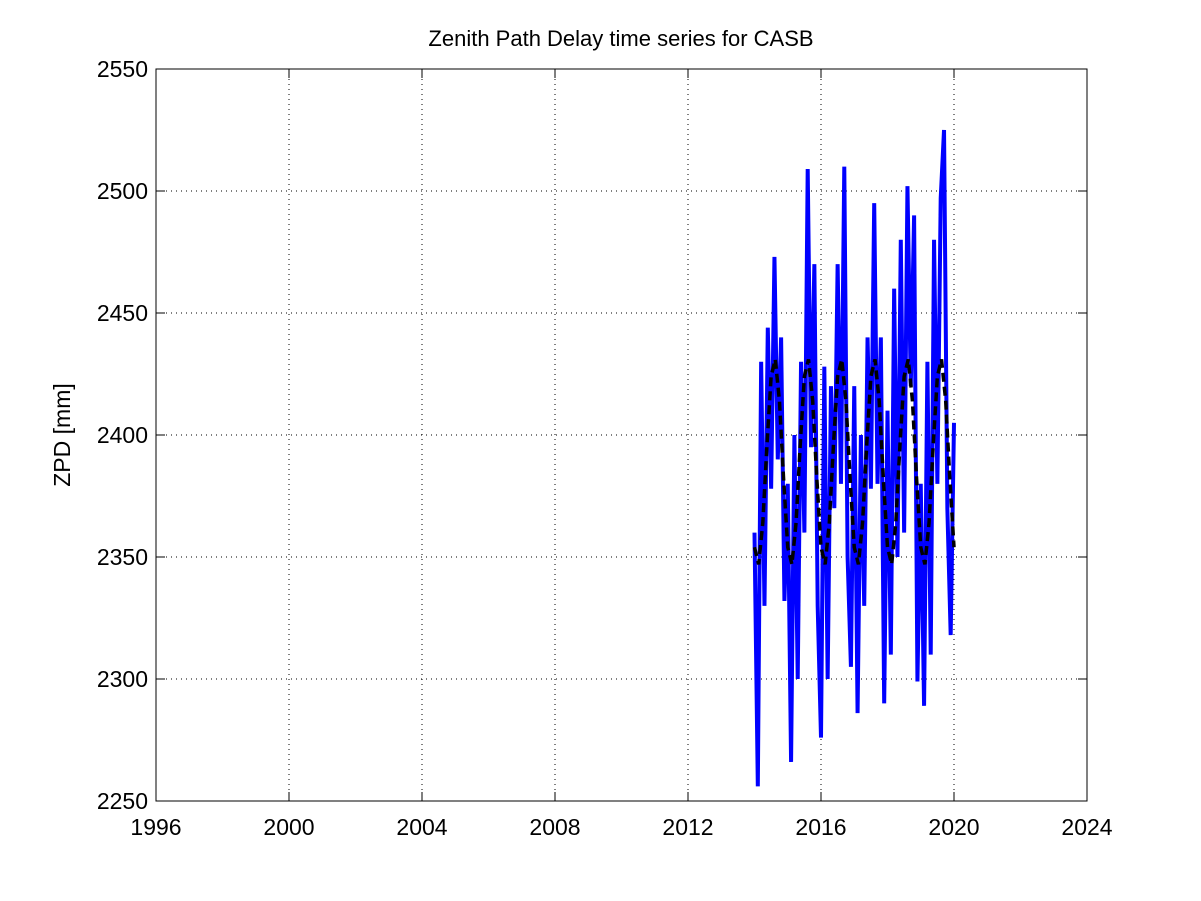  What do you see at coordinates (122, 679) in the screenshot?
I see `y-tick-label: 2300` at bounding box center [122, 679].